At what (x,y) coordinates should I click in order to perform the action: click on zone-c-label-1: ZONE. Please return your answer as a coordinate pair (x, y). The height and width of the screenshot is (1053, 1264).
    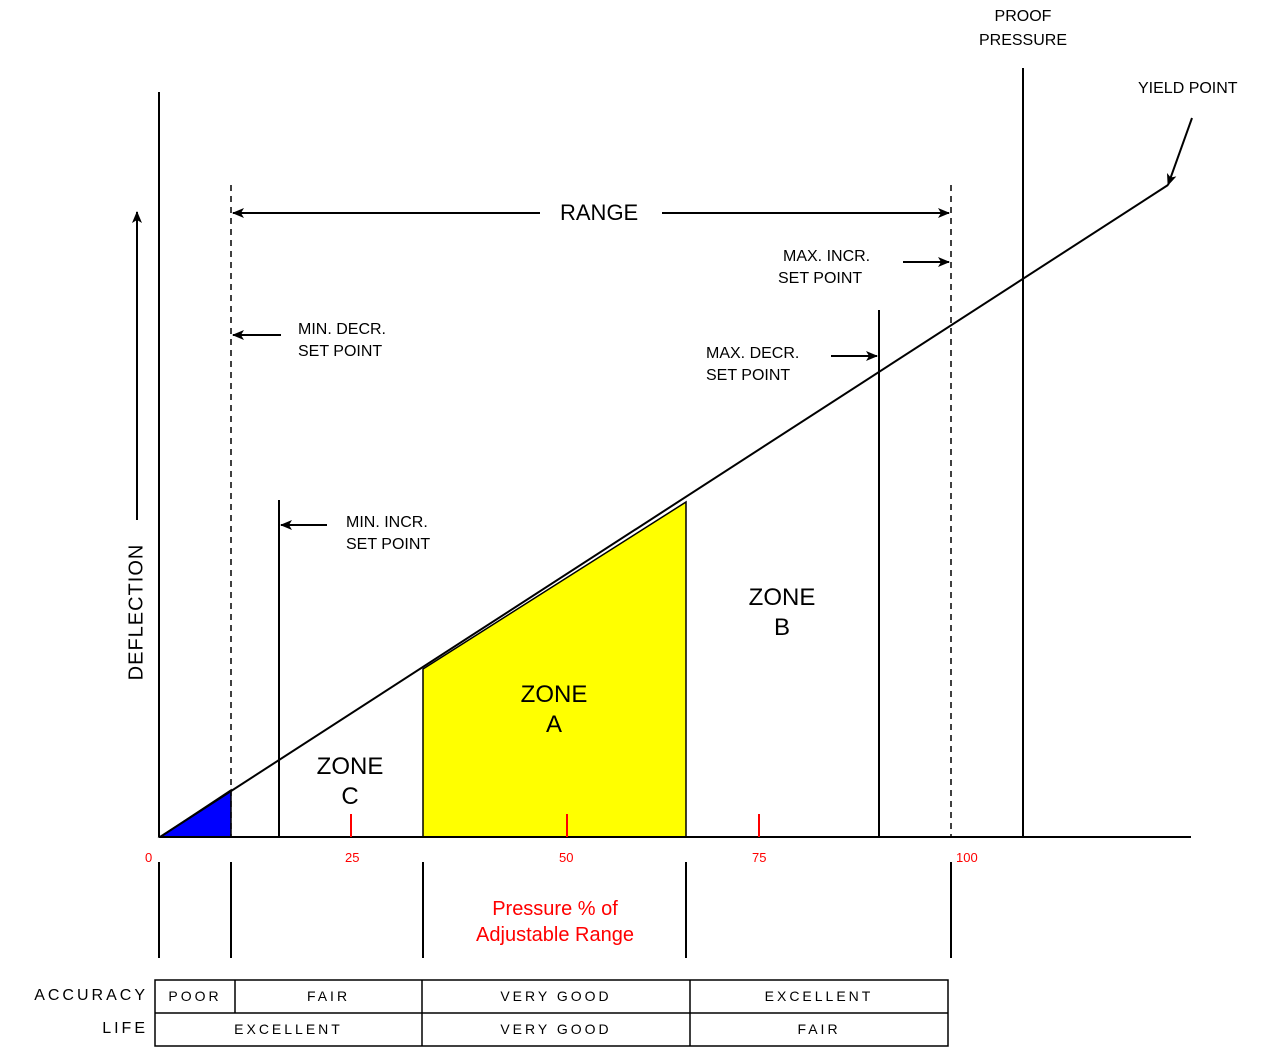
    Looking at the image, I should click on (350, 766).